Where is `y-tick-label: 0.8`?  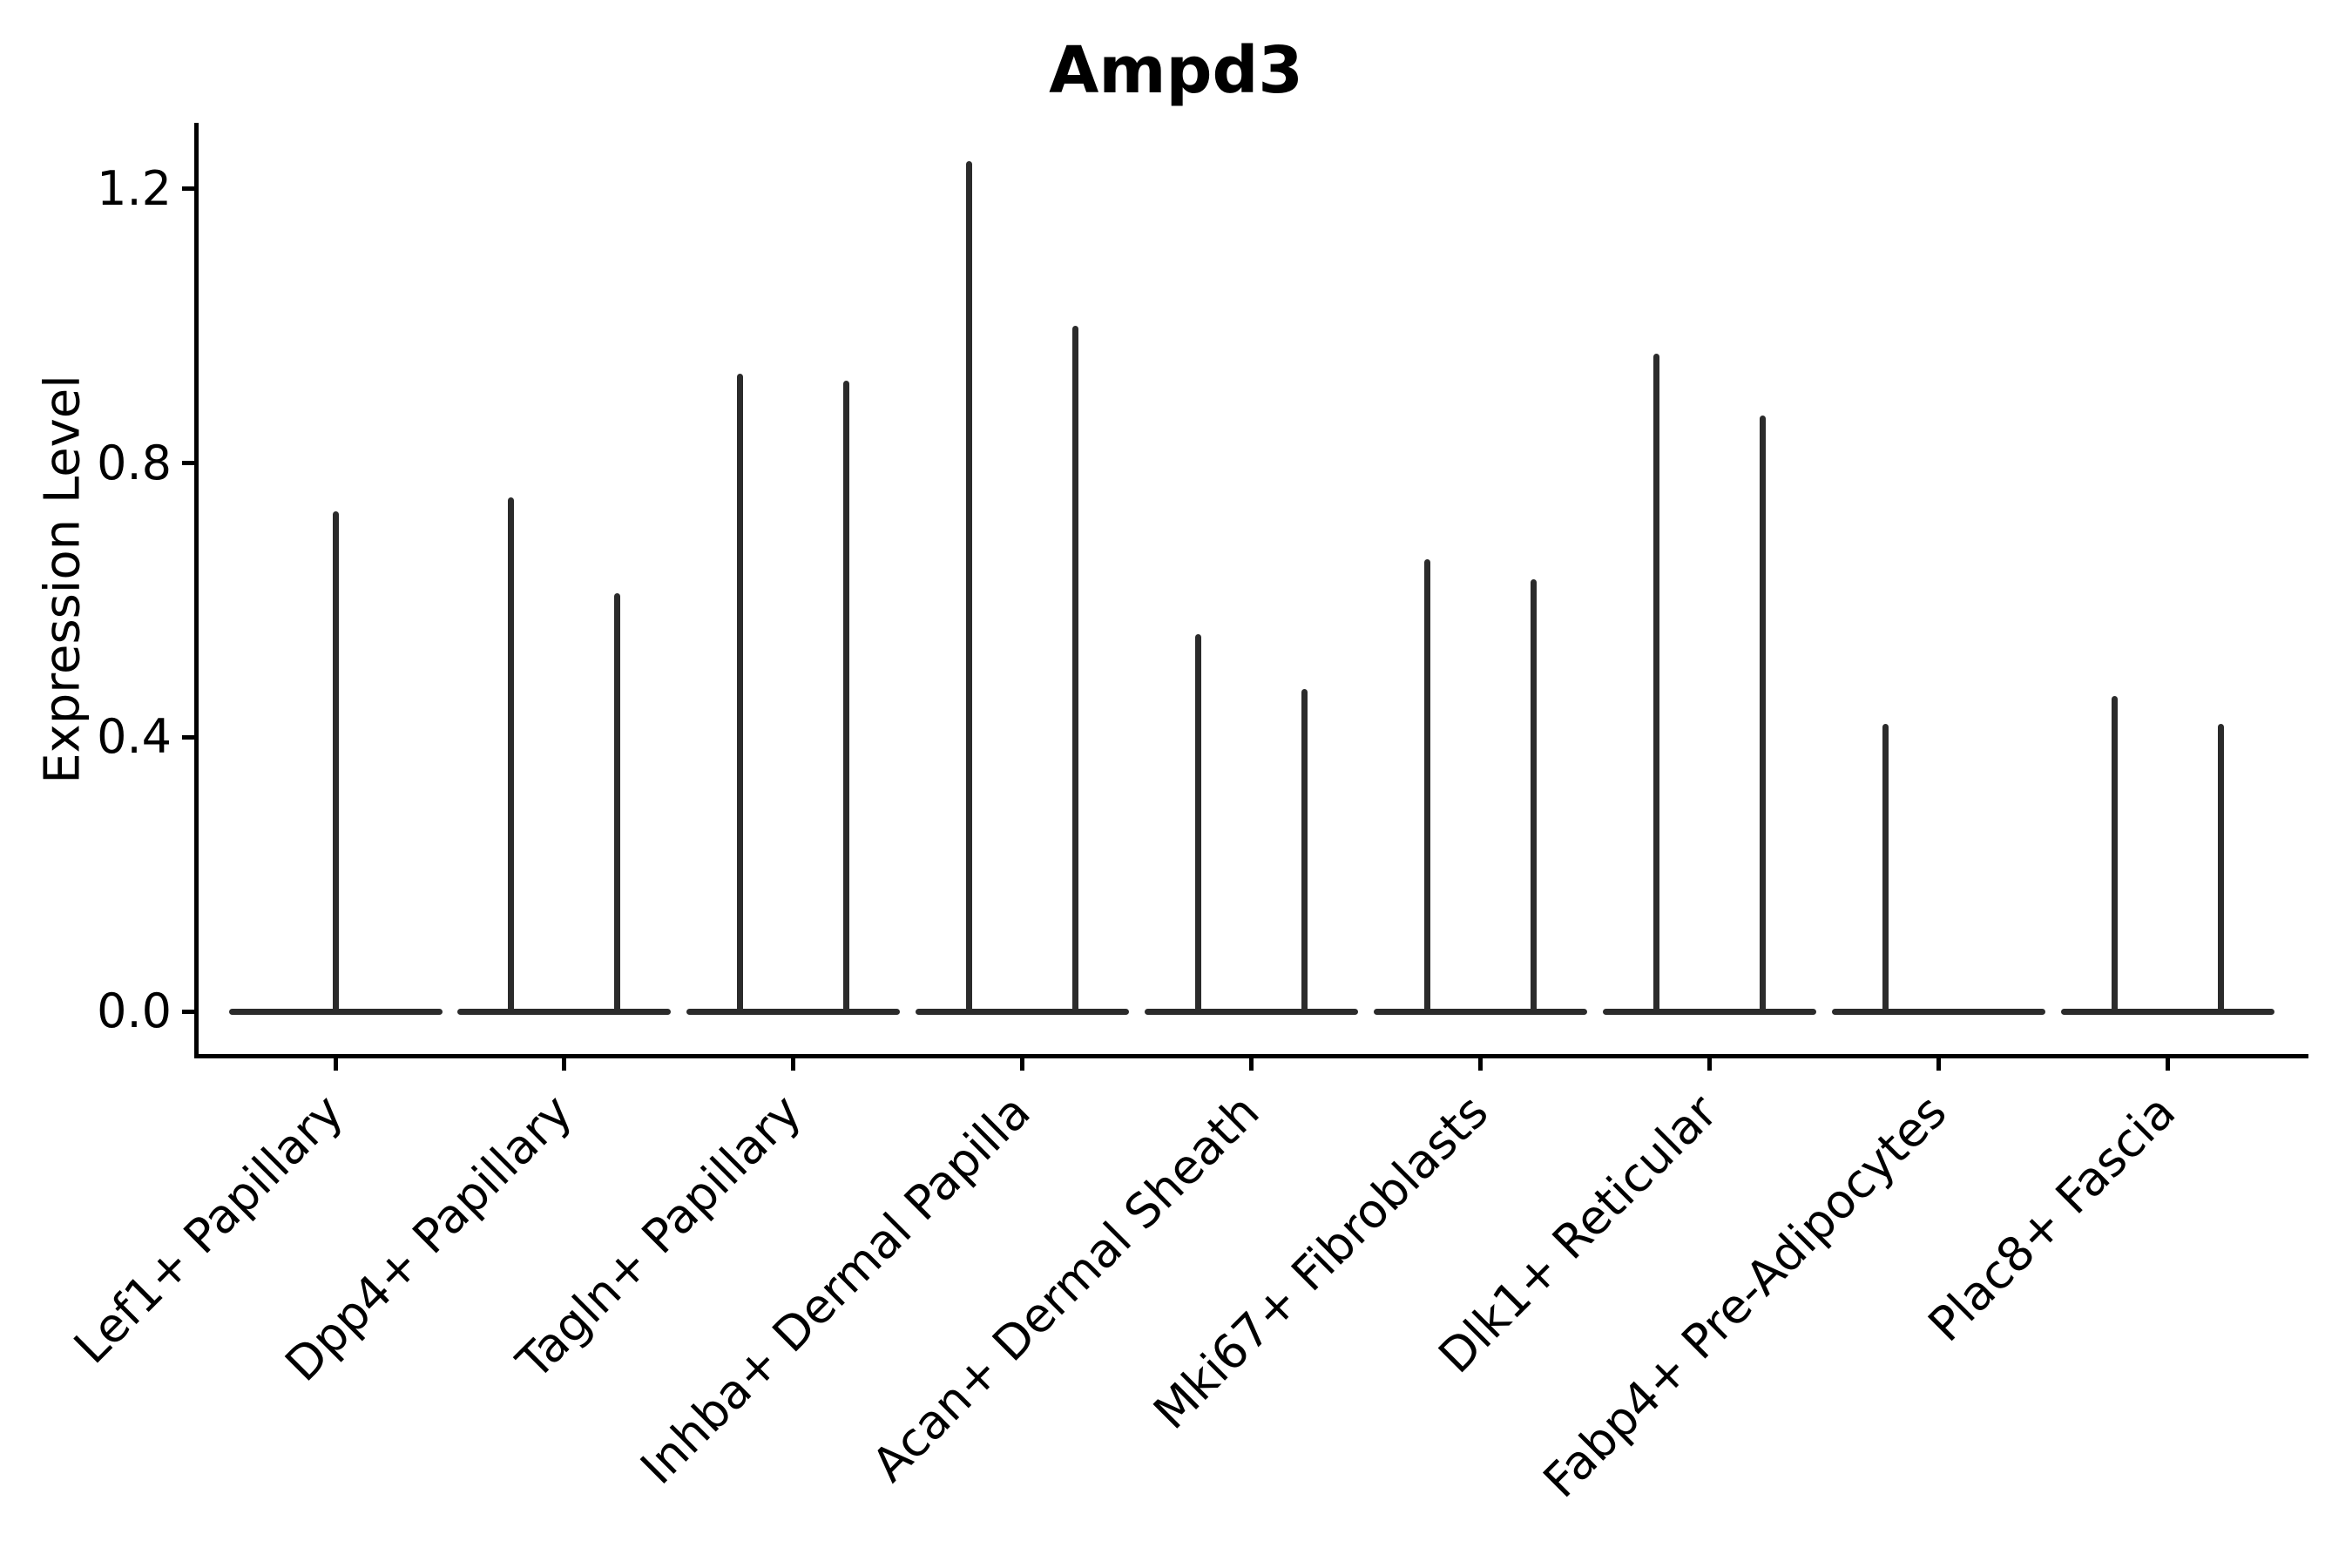 y-tick-label: 0.8 is located at coordinates (134, 462).